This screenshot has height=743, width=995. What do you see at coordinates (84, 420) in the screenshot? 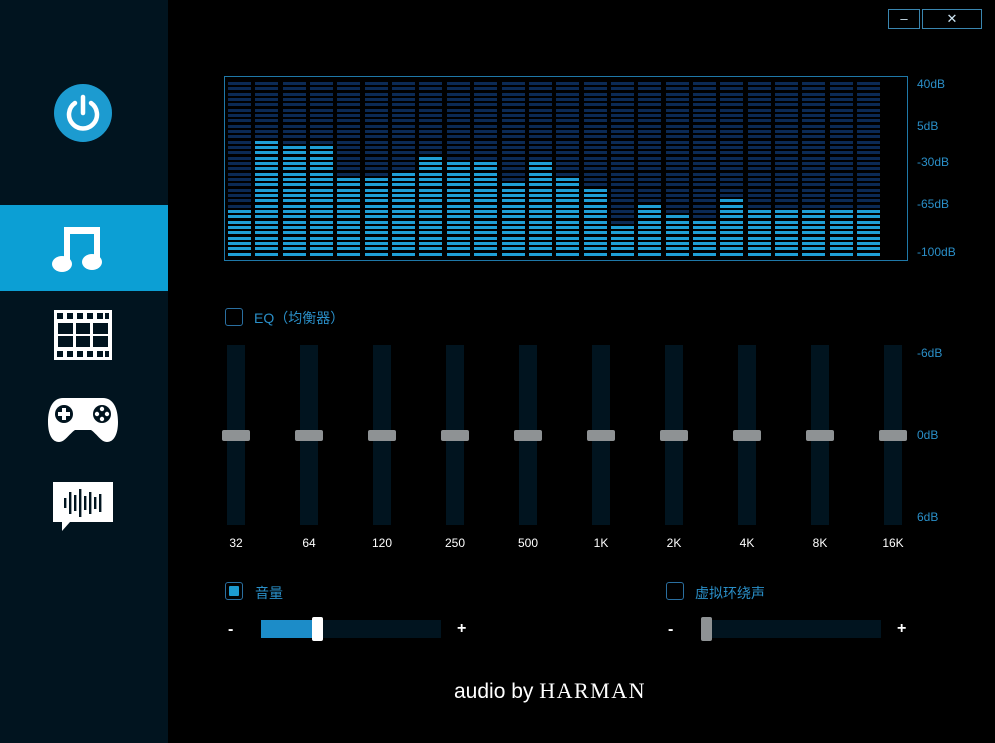
I see `sidebar-item-game` at bounding box center [84, 420].